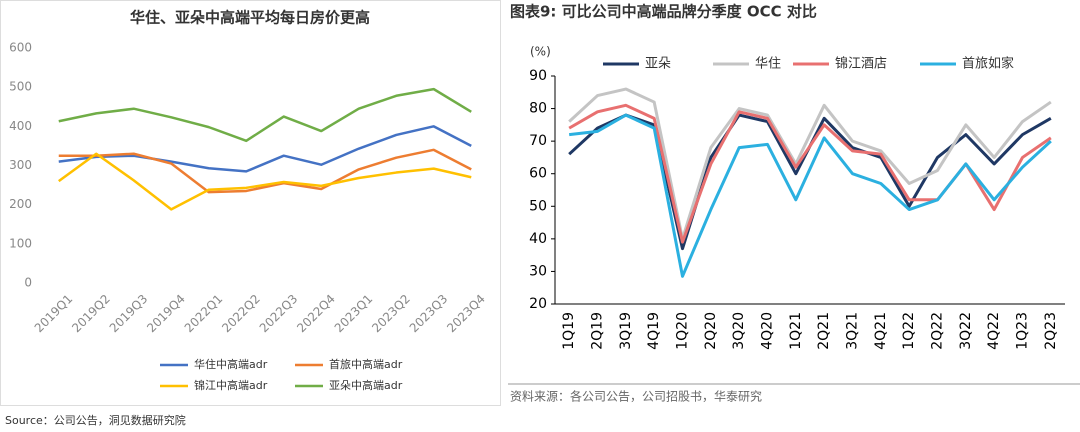 The image size is (1080, 432). What do you see at coordinates (20, 126) in the screenshot?
I see `y-tick-label: 400` at bounding box center [20, 126].